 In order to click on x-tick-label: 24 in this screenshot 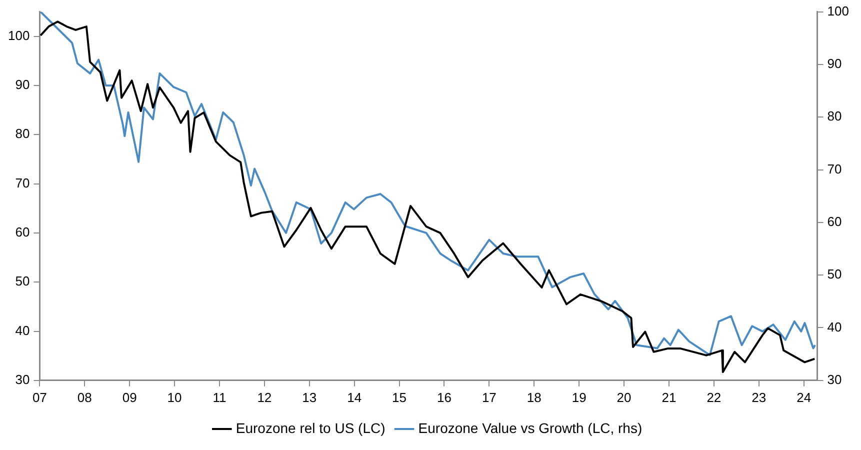, I will do `click(804, 397)`.